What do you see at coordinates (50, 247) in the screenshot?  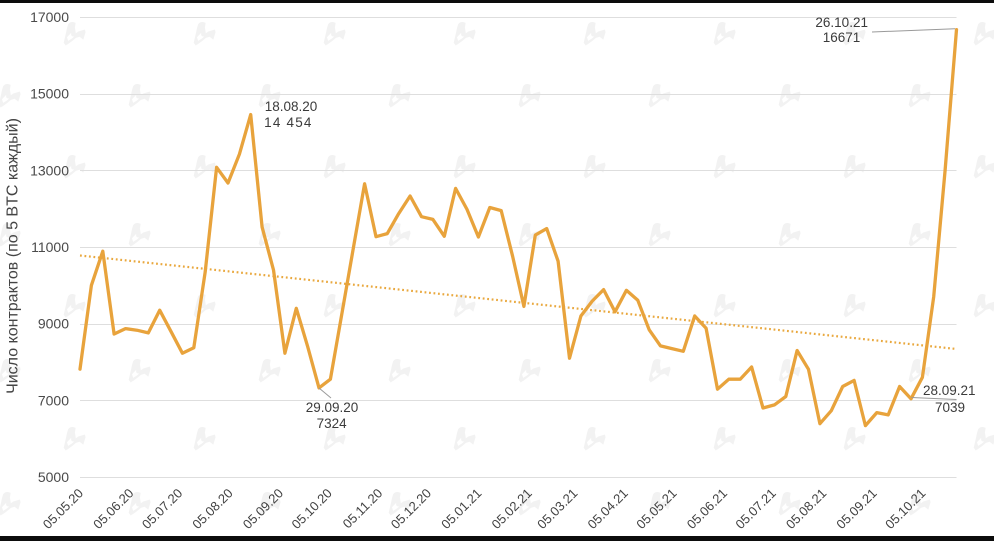 I see `svg-text: 11000` at bounding box center [50, 247].